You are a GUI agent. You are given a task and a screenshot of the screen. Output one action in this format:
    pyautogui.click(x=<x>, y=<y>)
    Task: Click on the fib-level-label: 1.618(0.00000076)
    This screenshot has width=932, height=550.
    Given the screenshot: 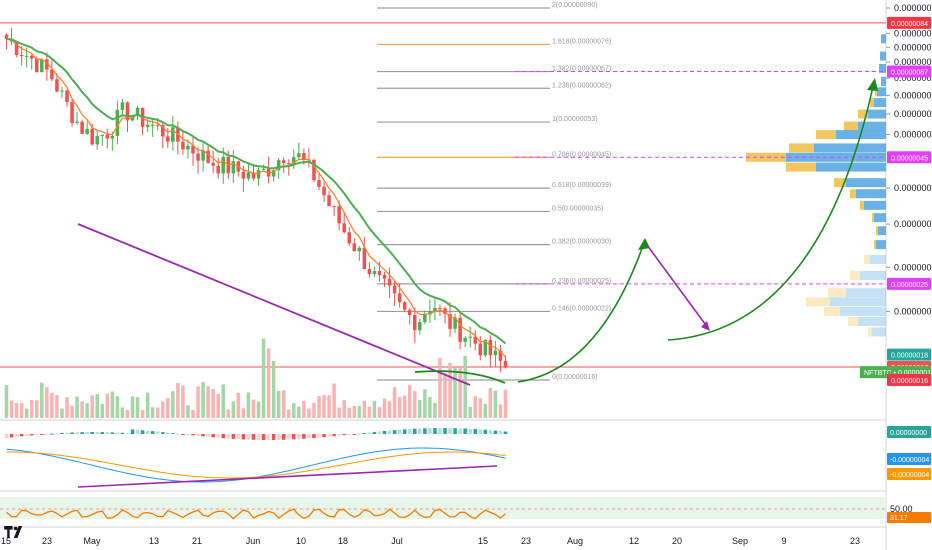 What is the action you would take?
    pyautogui.click(x=581, y=41)
    